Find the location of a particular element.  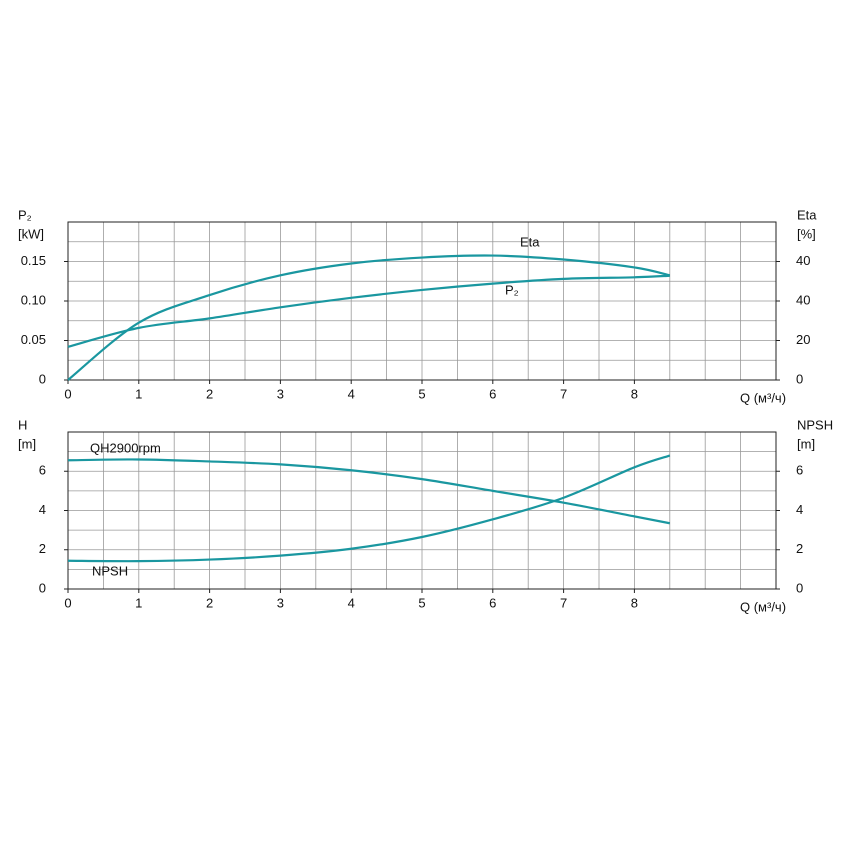

y-axis-label: [kW] is located at coordinates (31, 233).